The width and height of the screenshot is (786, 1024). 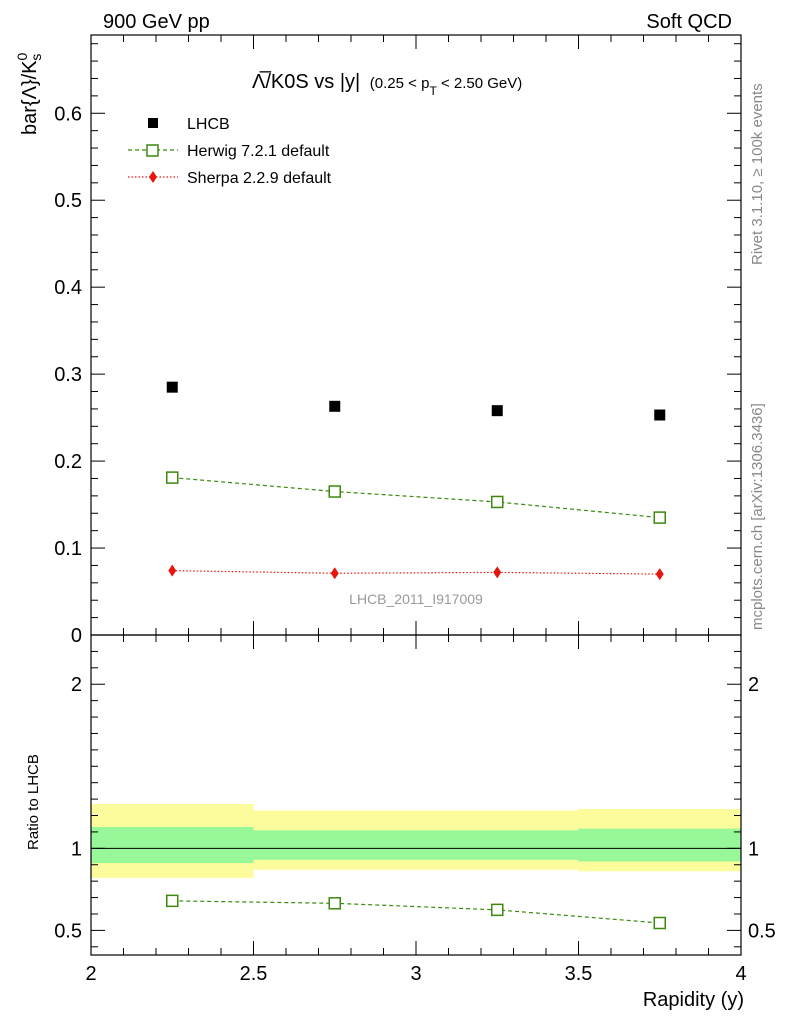 What do you see at coordinates (76, 685) in the screenshot?
I see `ratio-y-tick-label: 2` at bounding box center [76, 685].